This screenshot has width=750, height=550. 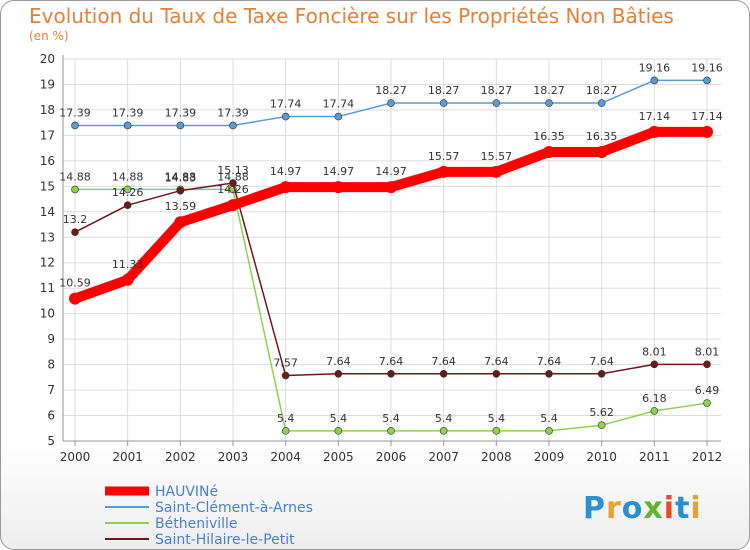 I want to click on data-label: 7.57, so click(x=285, y=363).